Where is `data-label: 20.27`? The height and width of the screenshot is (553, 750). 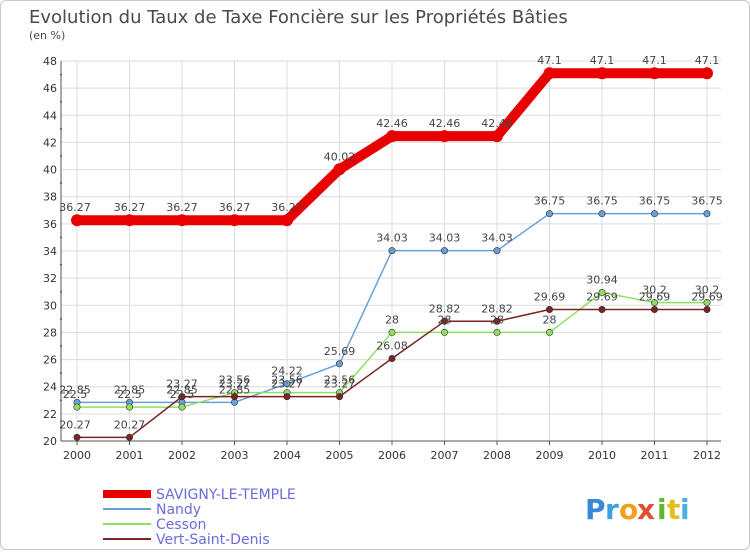 data-label: 20.27 is located at coordinates (130, 424).